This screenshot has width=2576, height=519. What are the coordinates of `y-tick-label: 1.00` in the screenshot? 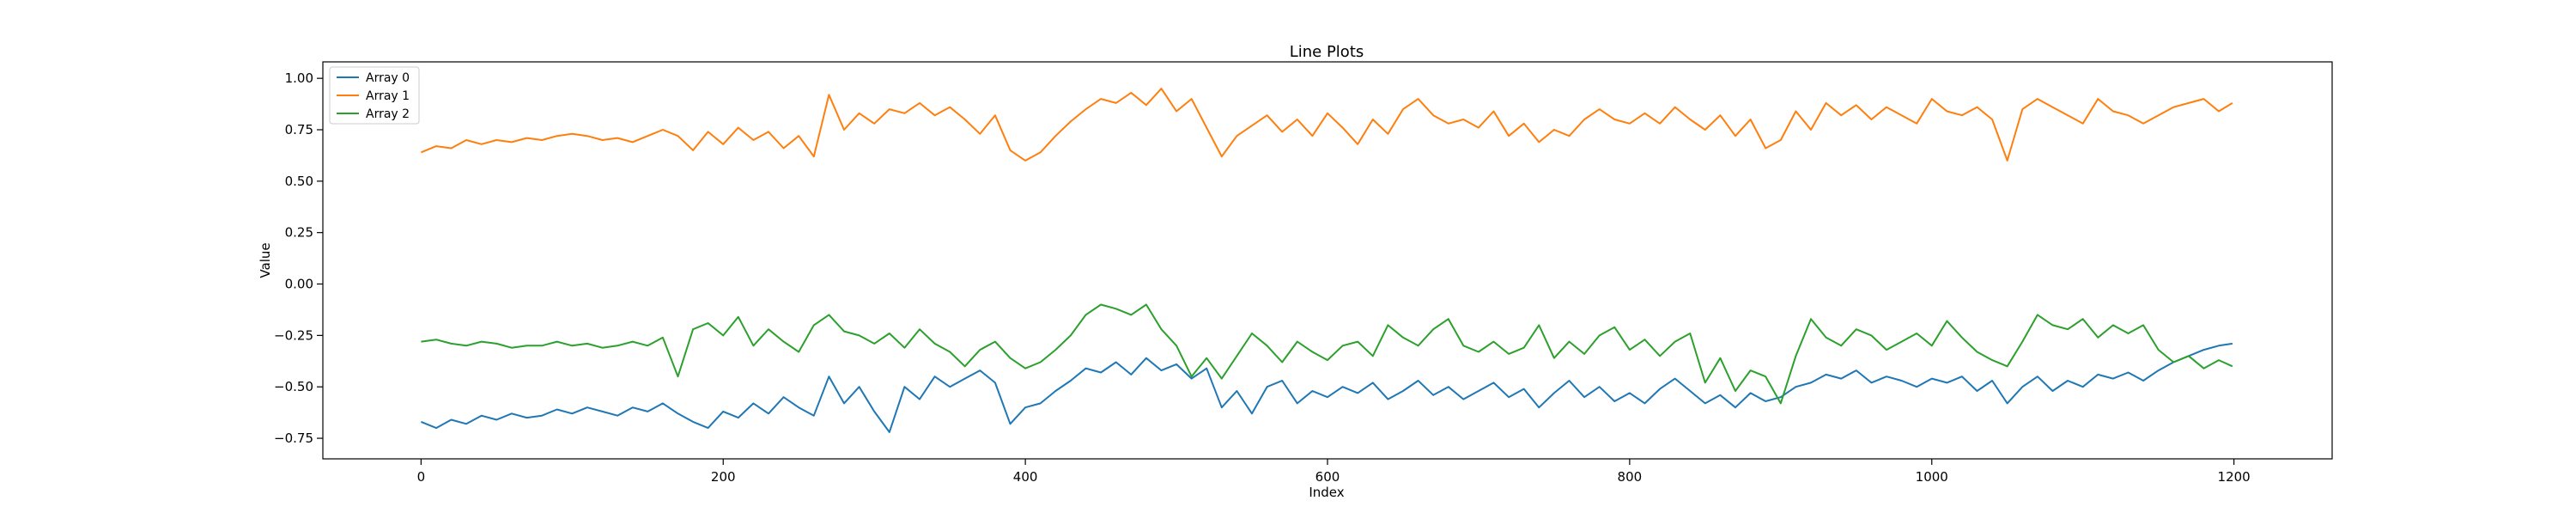 It's located at (299, 78).